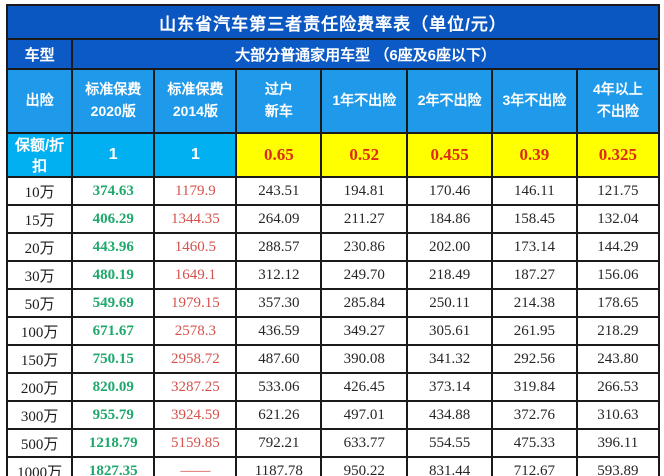 The width and height of the screenshot is (664, 476). What do you see at coordinates (364, 155) in the screenshot?
I see `discount-value: 0.52` at bounding box center [364, 155].